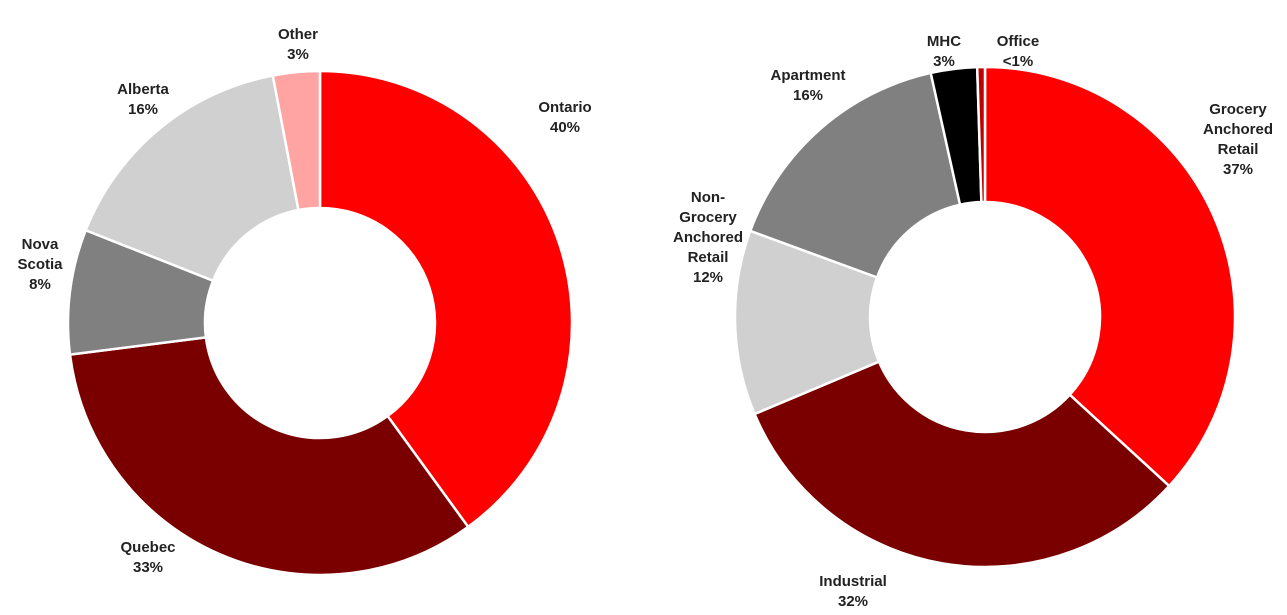 This screenshot has width=1287, height=615. What do you see at coordinates (944, 52) in the screenshot?
I see `slice-label: MHC 3%` at bounding box center [944, 52].